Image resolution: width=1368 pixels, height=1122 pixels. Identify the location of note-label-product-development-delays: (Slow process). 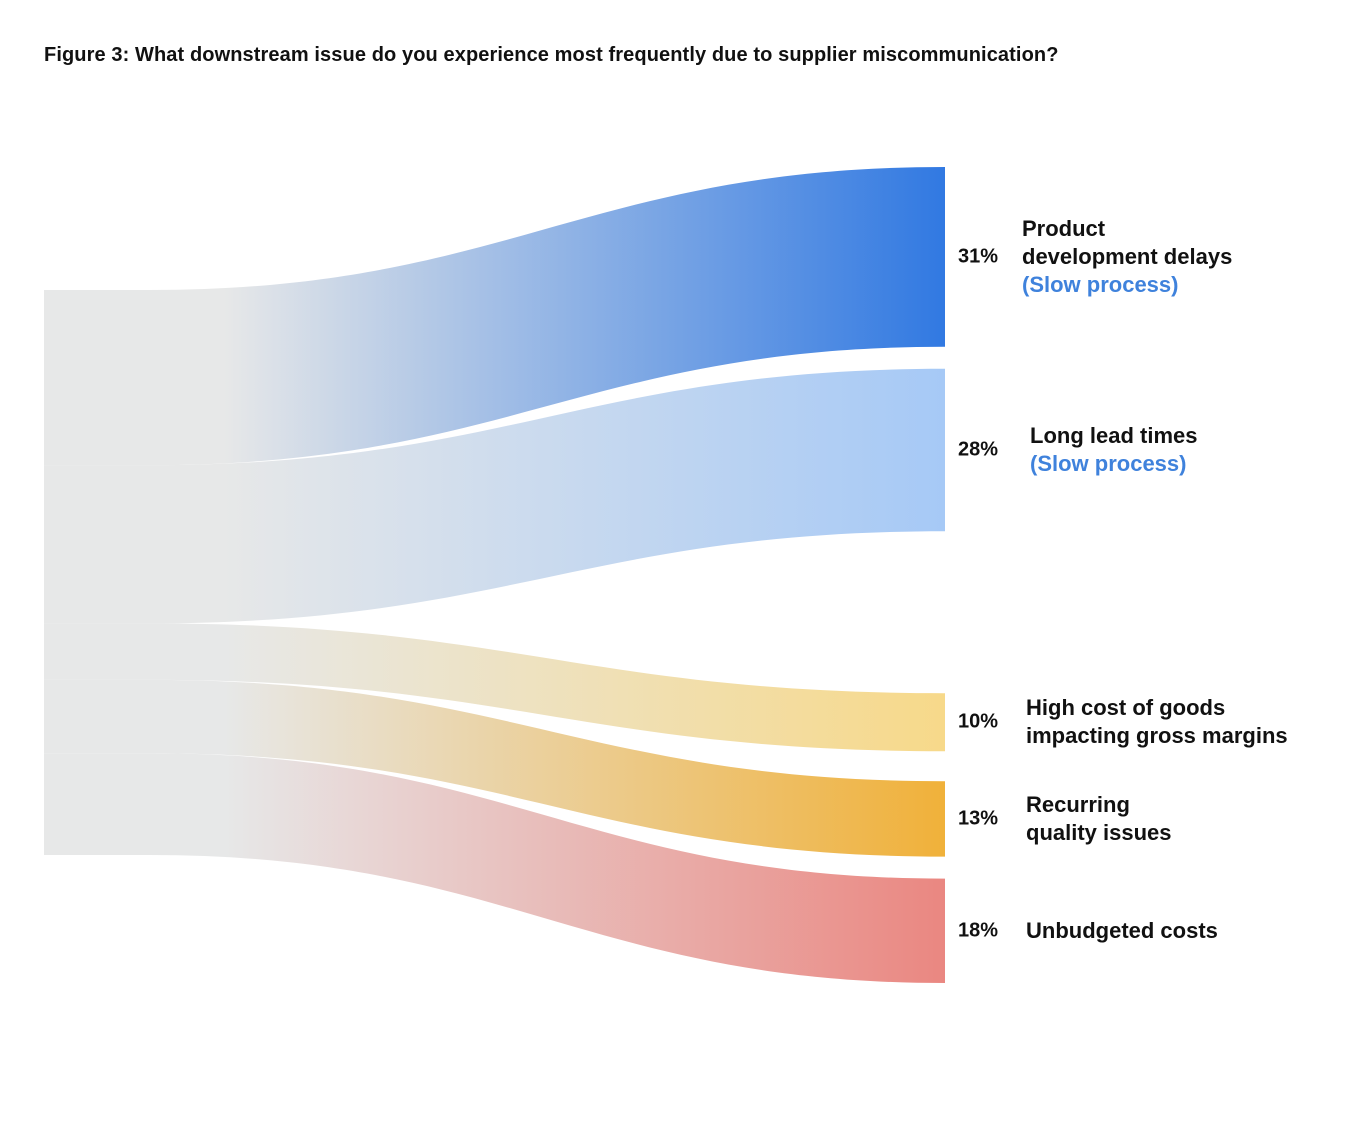
(1100, 284).